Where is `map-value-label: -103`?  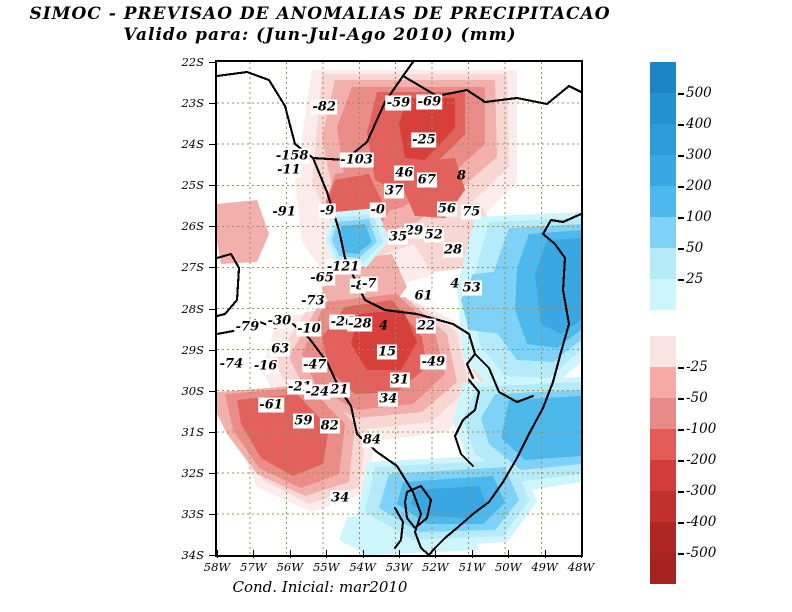
map-value-label: -103 is located at coordinates (356, 160).